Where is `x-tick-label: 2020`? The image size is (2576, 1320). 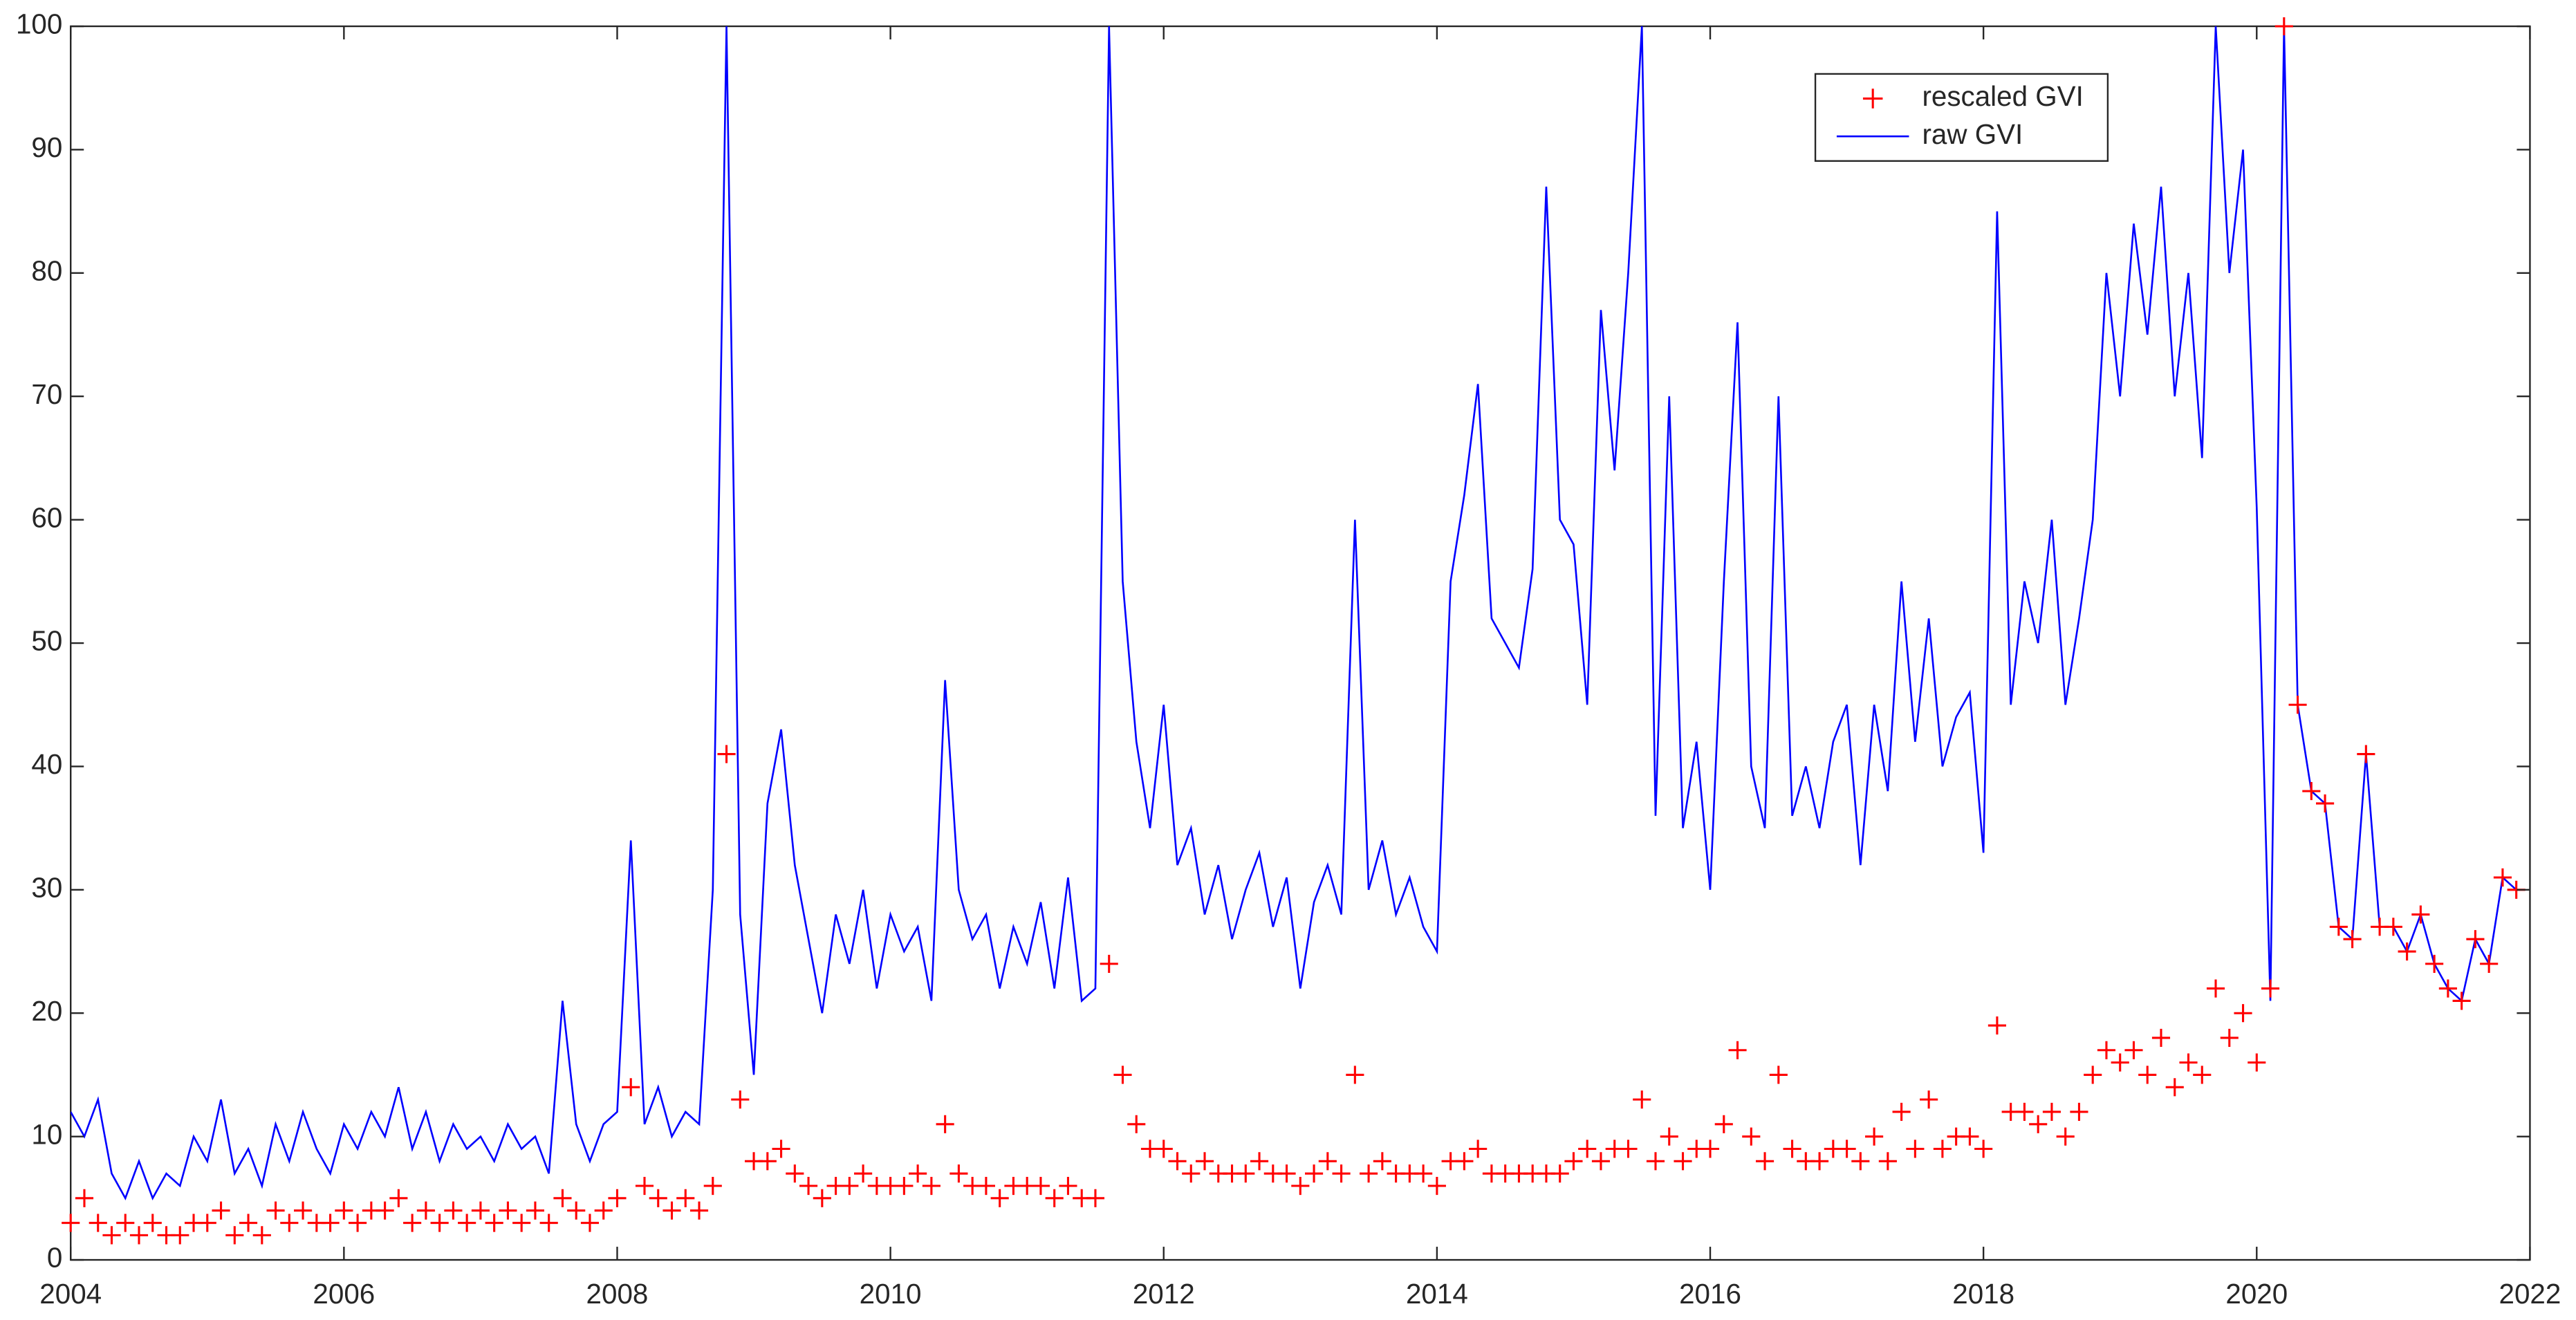 x-tick-label: 2020 is located at coordinates (2257, 1294).